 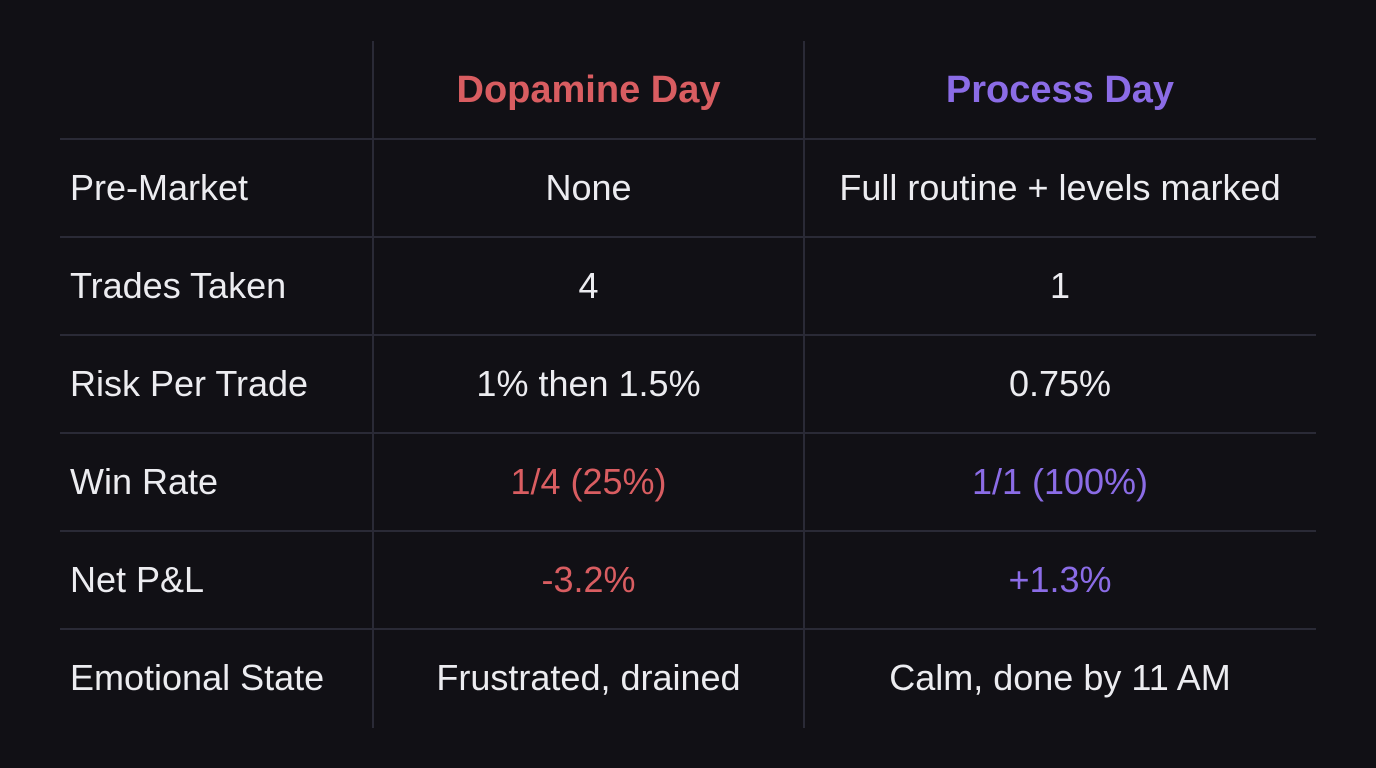 What do you see at coordinates (216, 90) in the screenshot?
I see `header-corner` at bounding box center [216, 90].